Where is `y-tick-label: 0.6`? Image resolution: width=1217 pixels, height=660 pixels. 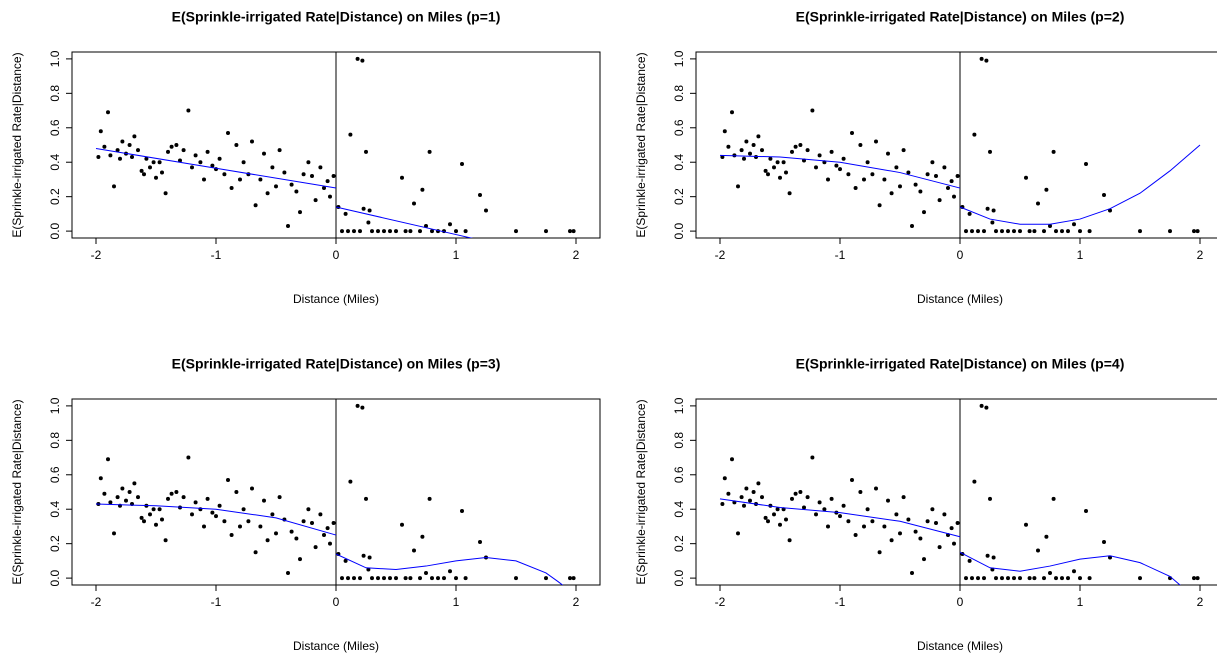 y-tick-label: 0.6 is located at coordinates (55, 474).